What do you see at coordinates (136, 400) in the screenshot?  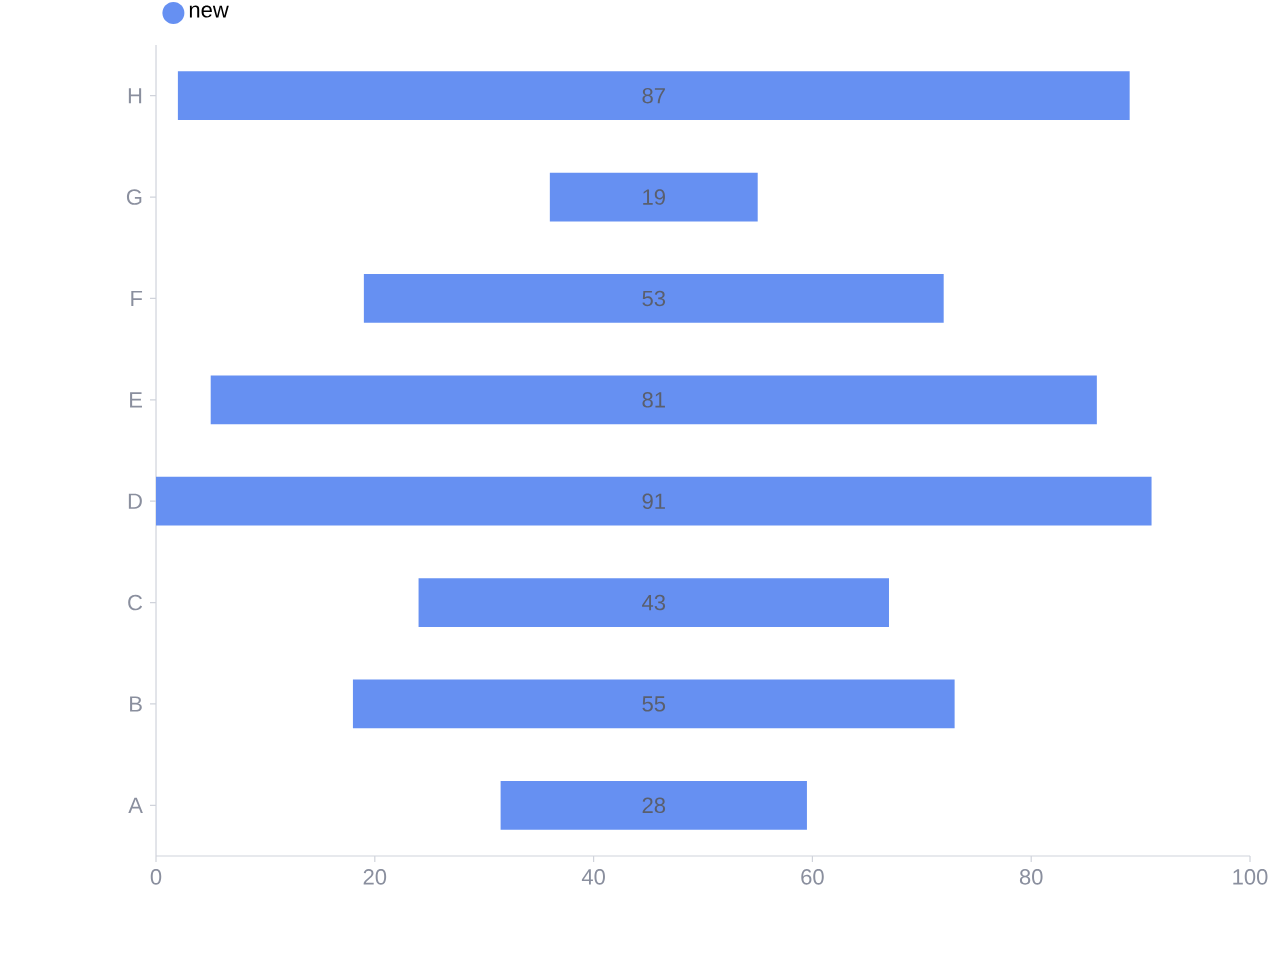 I see `y-tick-label: E` at bounding box center [136, 400].